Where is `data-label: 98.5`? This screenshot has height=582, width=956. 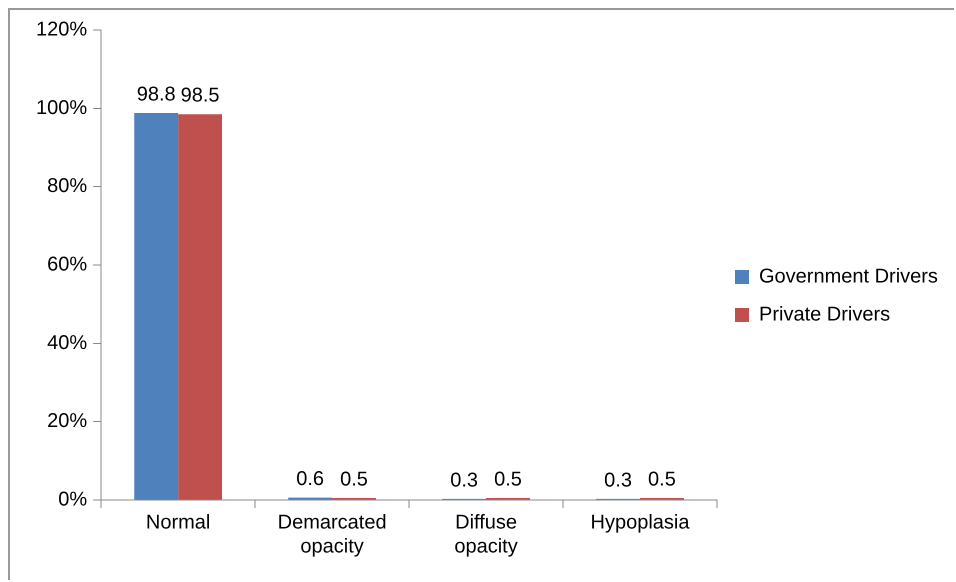
data-label: 98.5 is located at coordinates (200, 95).